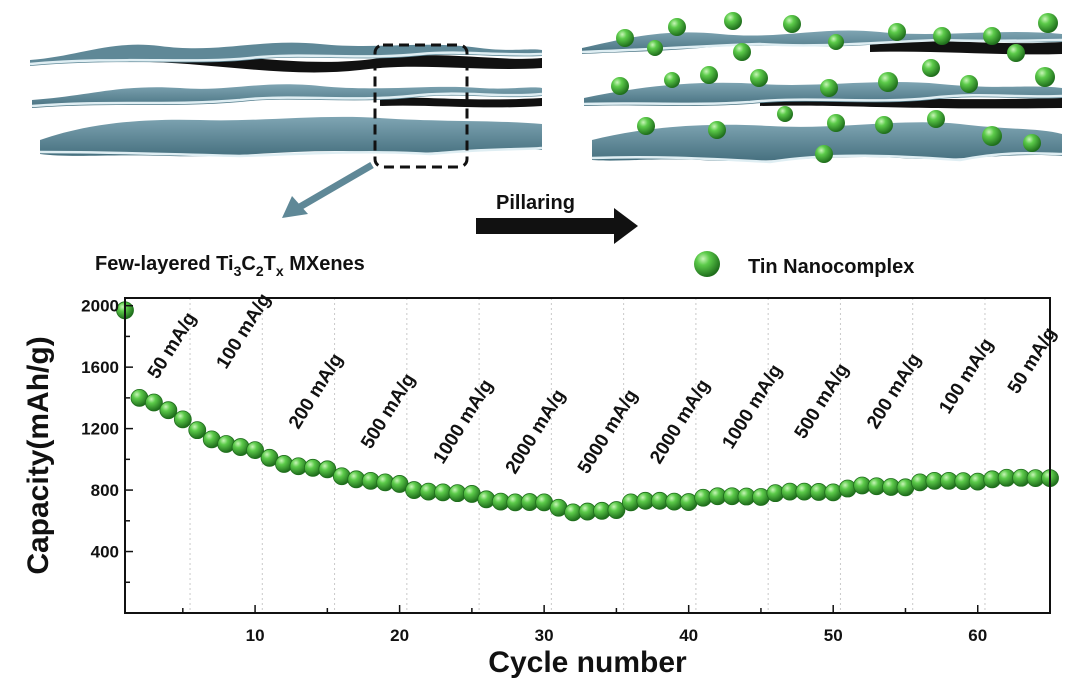 The width and height of the screenshot is (1080, 699). What do you see at coordinates (105, 490) in the screenshot?
I see `y-tick-label: 800` at bounding box center [105, 490].